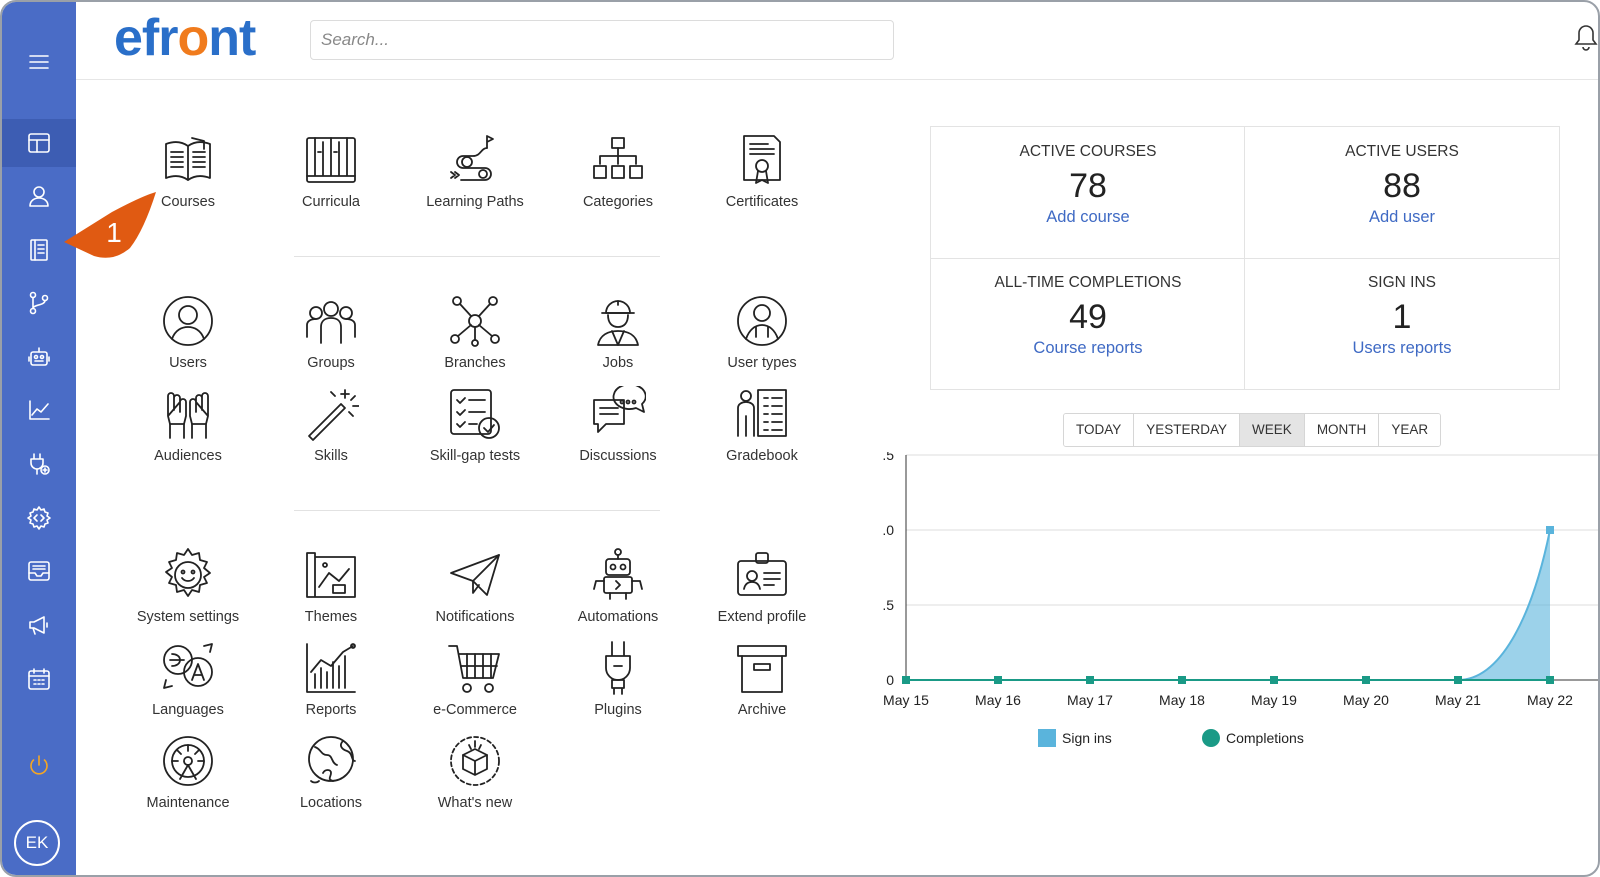  What do you see at coordinates (188, 332) in the screenshot?
I see `app-users: Users` at bounding box center [188, 332].